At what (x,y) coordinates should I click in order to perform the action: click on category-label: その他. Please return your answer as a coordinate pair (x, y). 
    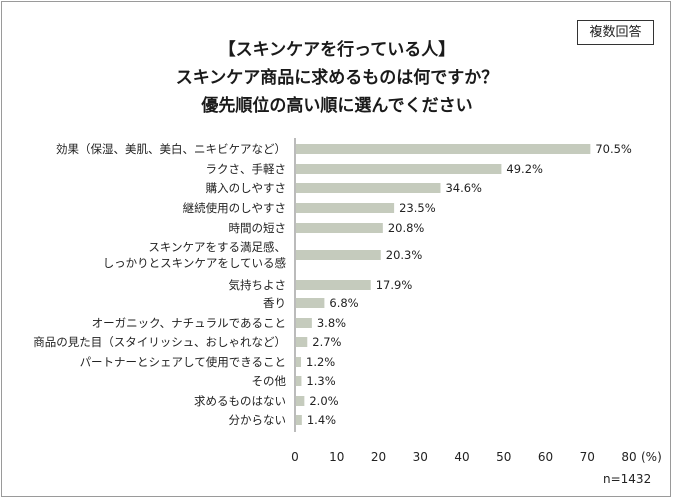
    Looking at the image, I should click on (269, 381).